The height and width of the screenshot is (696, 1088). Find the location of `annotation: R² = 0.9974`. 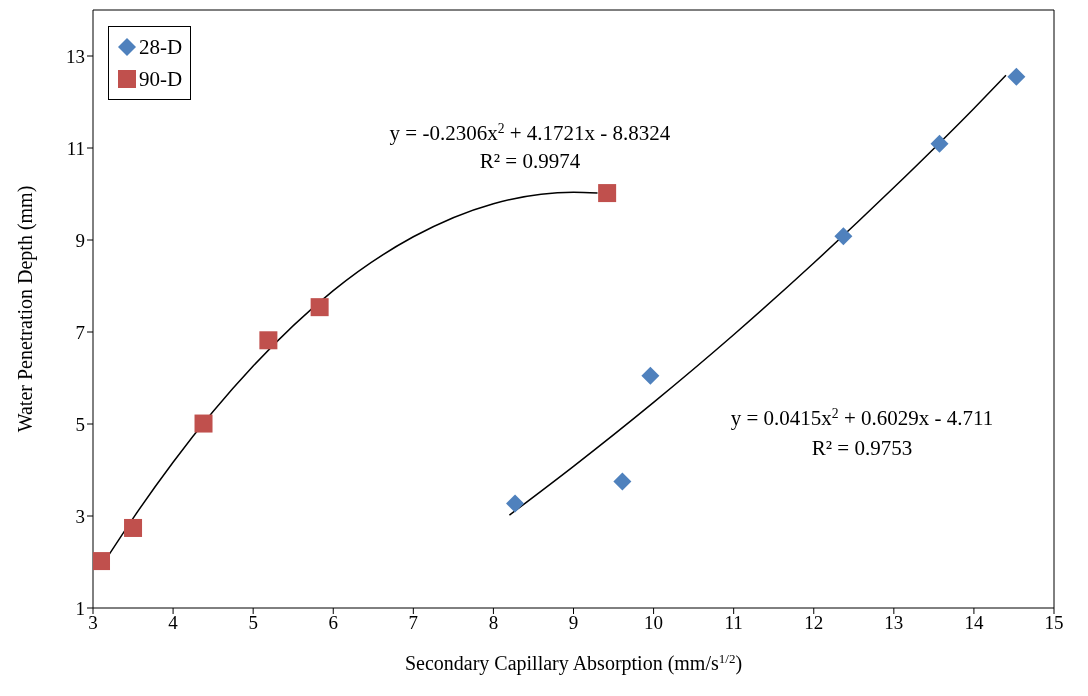

annotation: R² = 0.9974 is located at coordinates (530, 161).